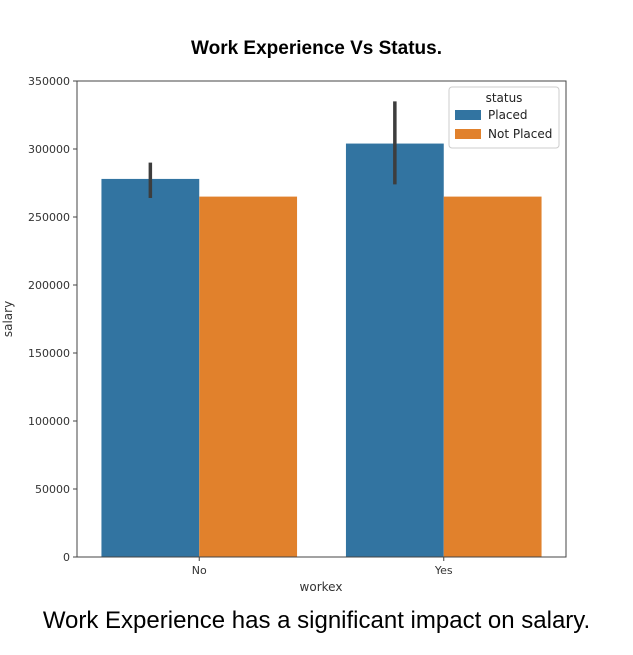 The image size is (633, 655). What do you see at coordinates (49, 421) in the screenshot?
I see `y-tick-label: 100000` at bounding box center [49, 421].